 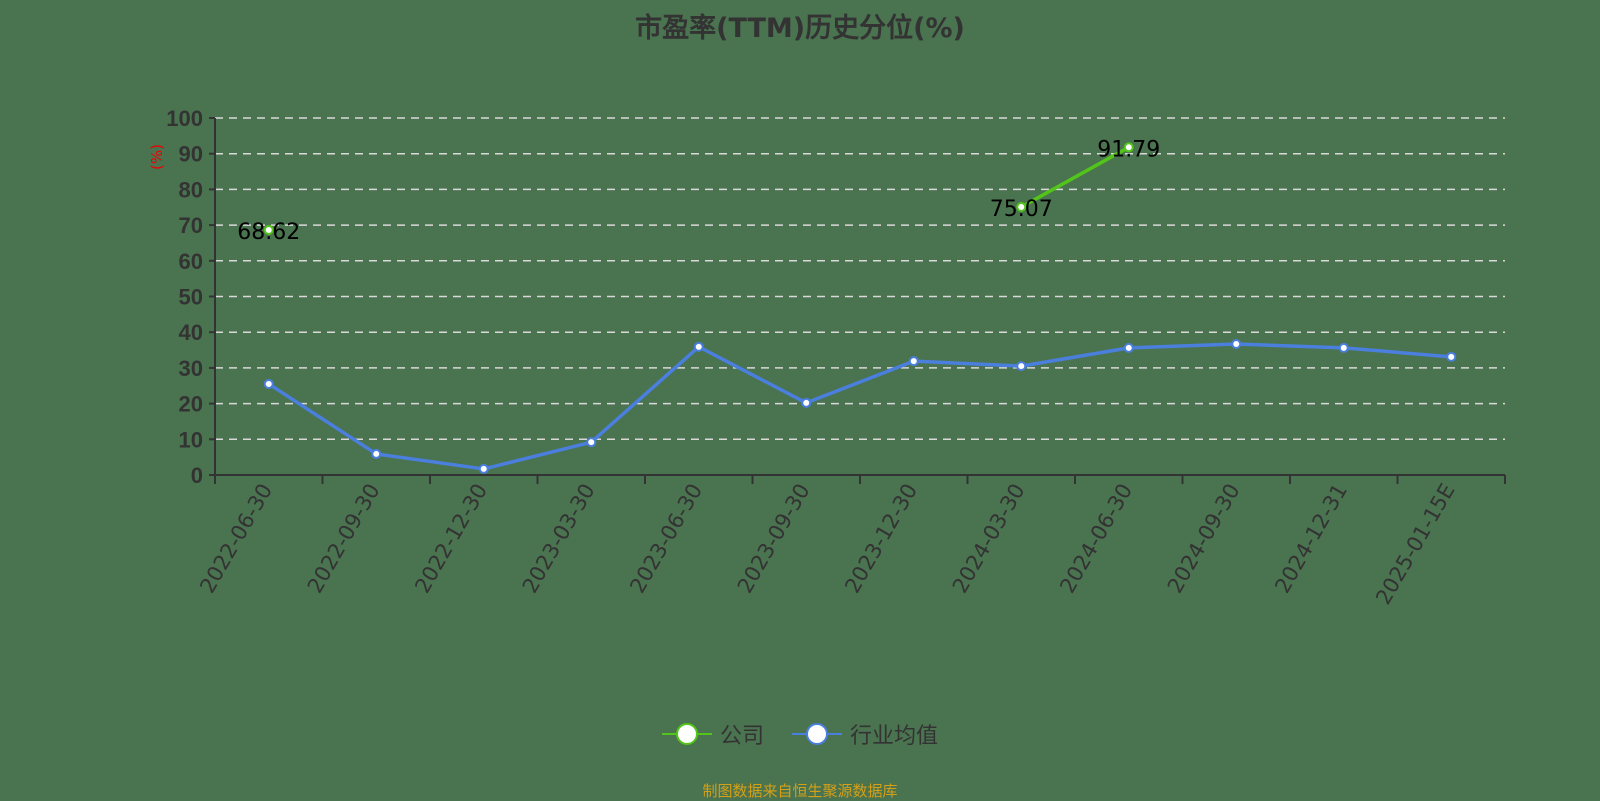 I want to click on svg-text: 0, so click(x=197, y=475).